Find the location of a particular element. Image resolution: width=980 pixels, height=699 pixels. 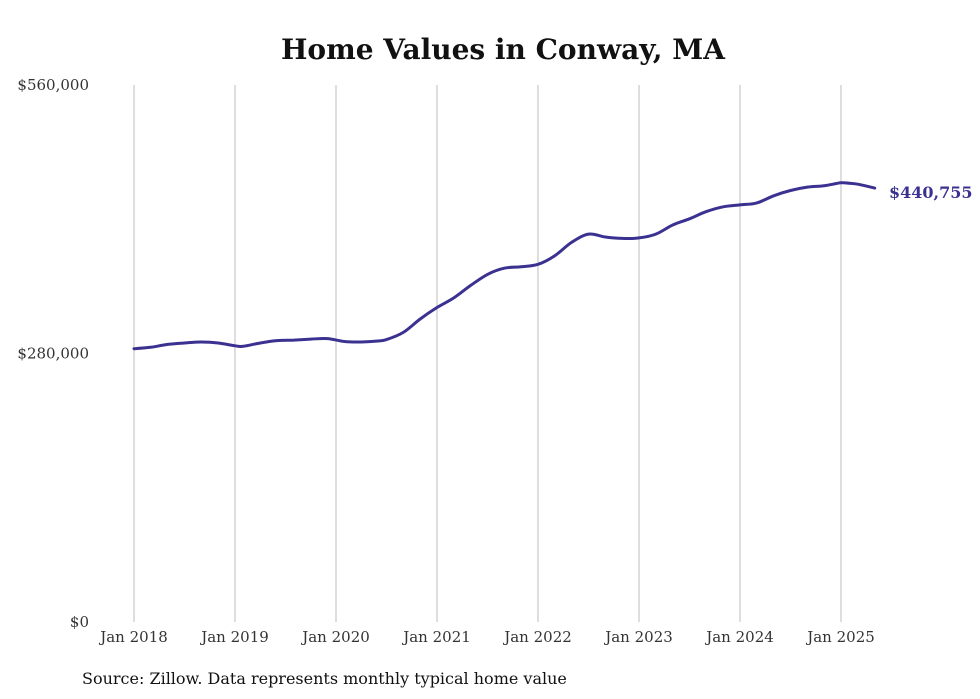

x-tick-label: Jan 2019 is located at coordinates (234, 637).